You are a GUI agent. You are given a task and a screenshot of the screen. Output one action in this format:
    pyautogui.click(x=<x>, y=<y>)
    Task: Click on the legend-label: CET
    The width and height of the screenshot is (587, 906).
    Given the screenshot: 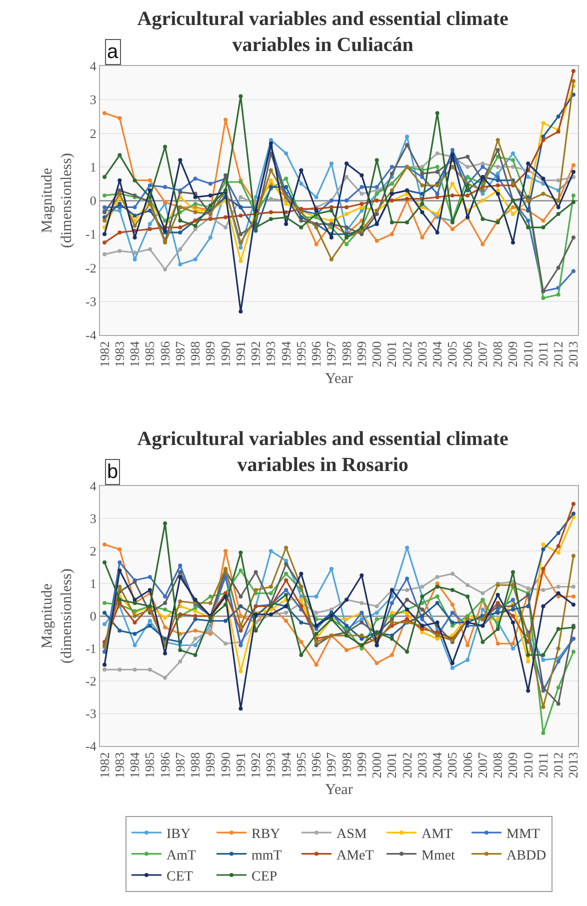 What is the action you would take?
    pyautogui.click(x=180, y=876)
    